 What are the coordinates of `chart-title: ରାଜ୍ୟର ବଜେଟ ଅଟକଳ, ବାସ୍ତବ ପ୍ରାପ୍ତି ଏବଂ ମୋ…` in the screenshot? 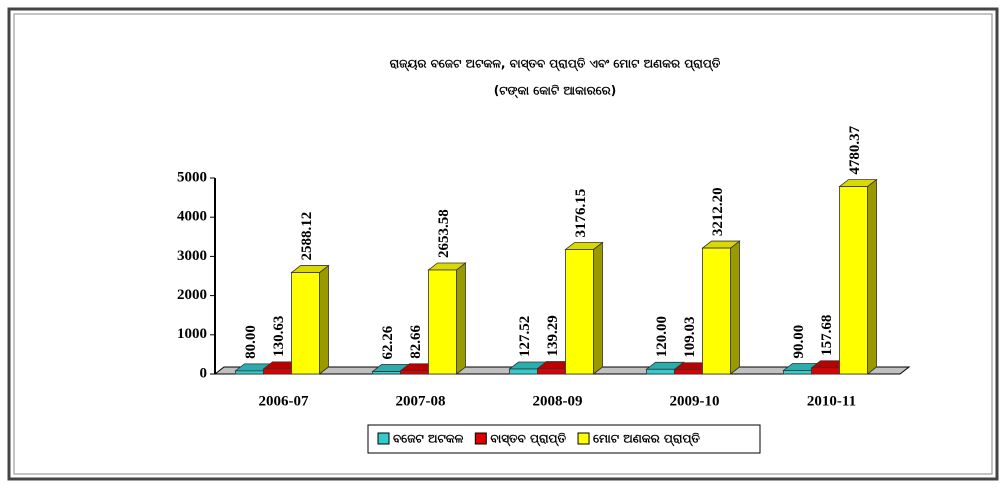 It's located at (555, 64).